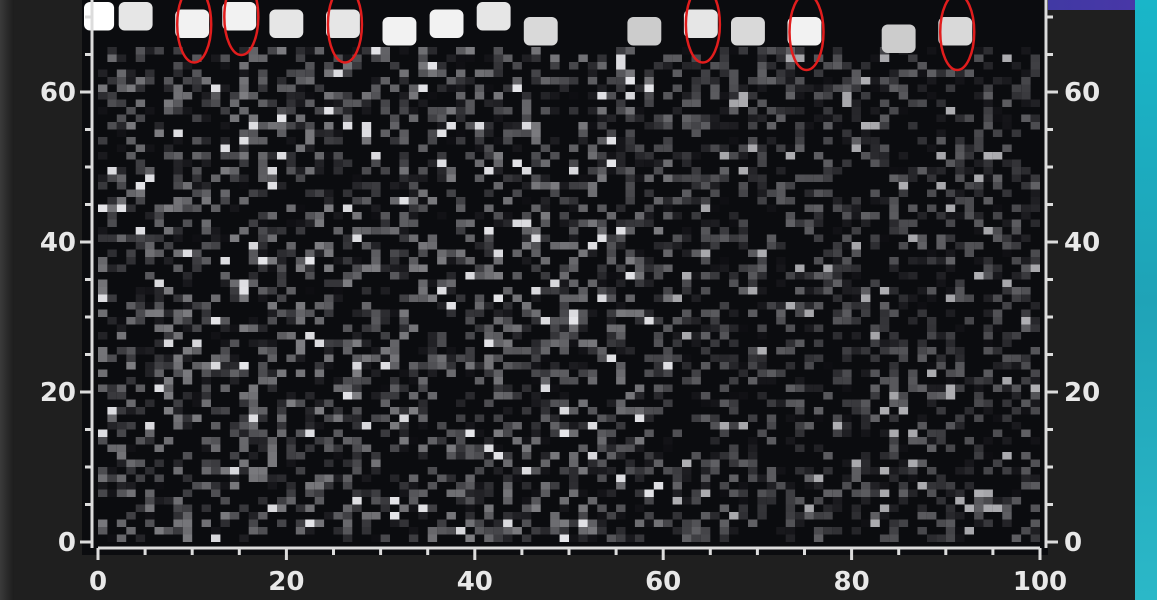 This screenshot has height=600, width=1157. Describe the element at coordinates (748, 31) in the screenshot. I see `bright-spot` at that location.